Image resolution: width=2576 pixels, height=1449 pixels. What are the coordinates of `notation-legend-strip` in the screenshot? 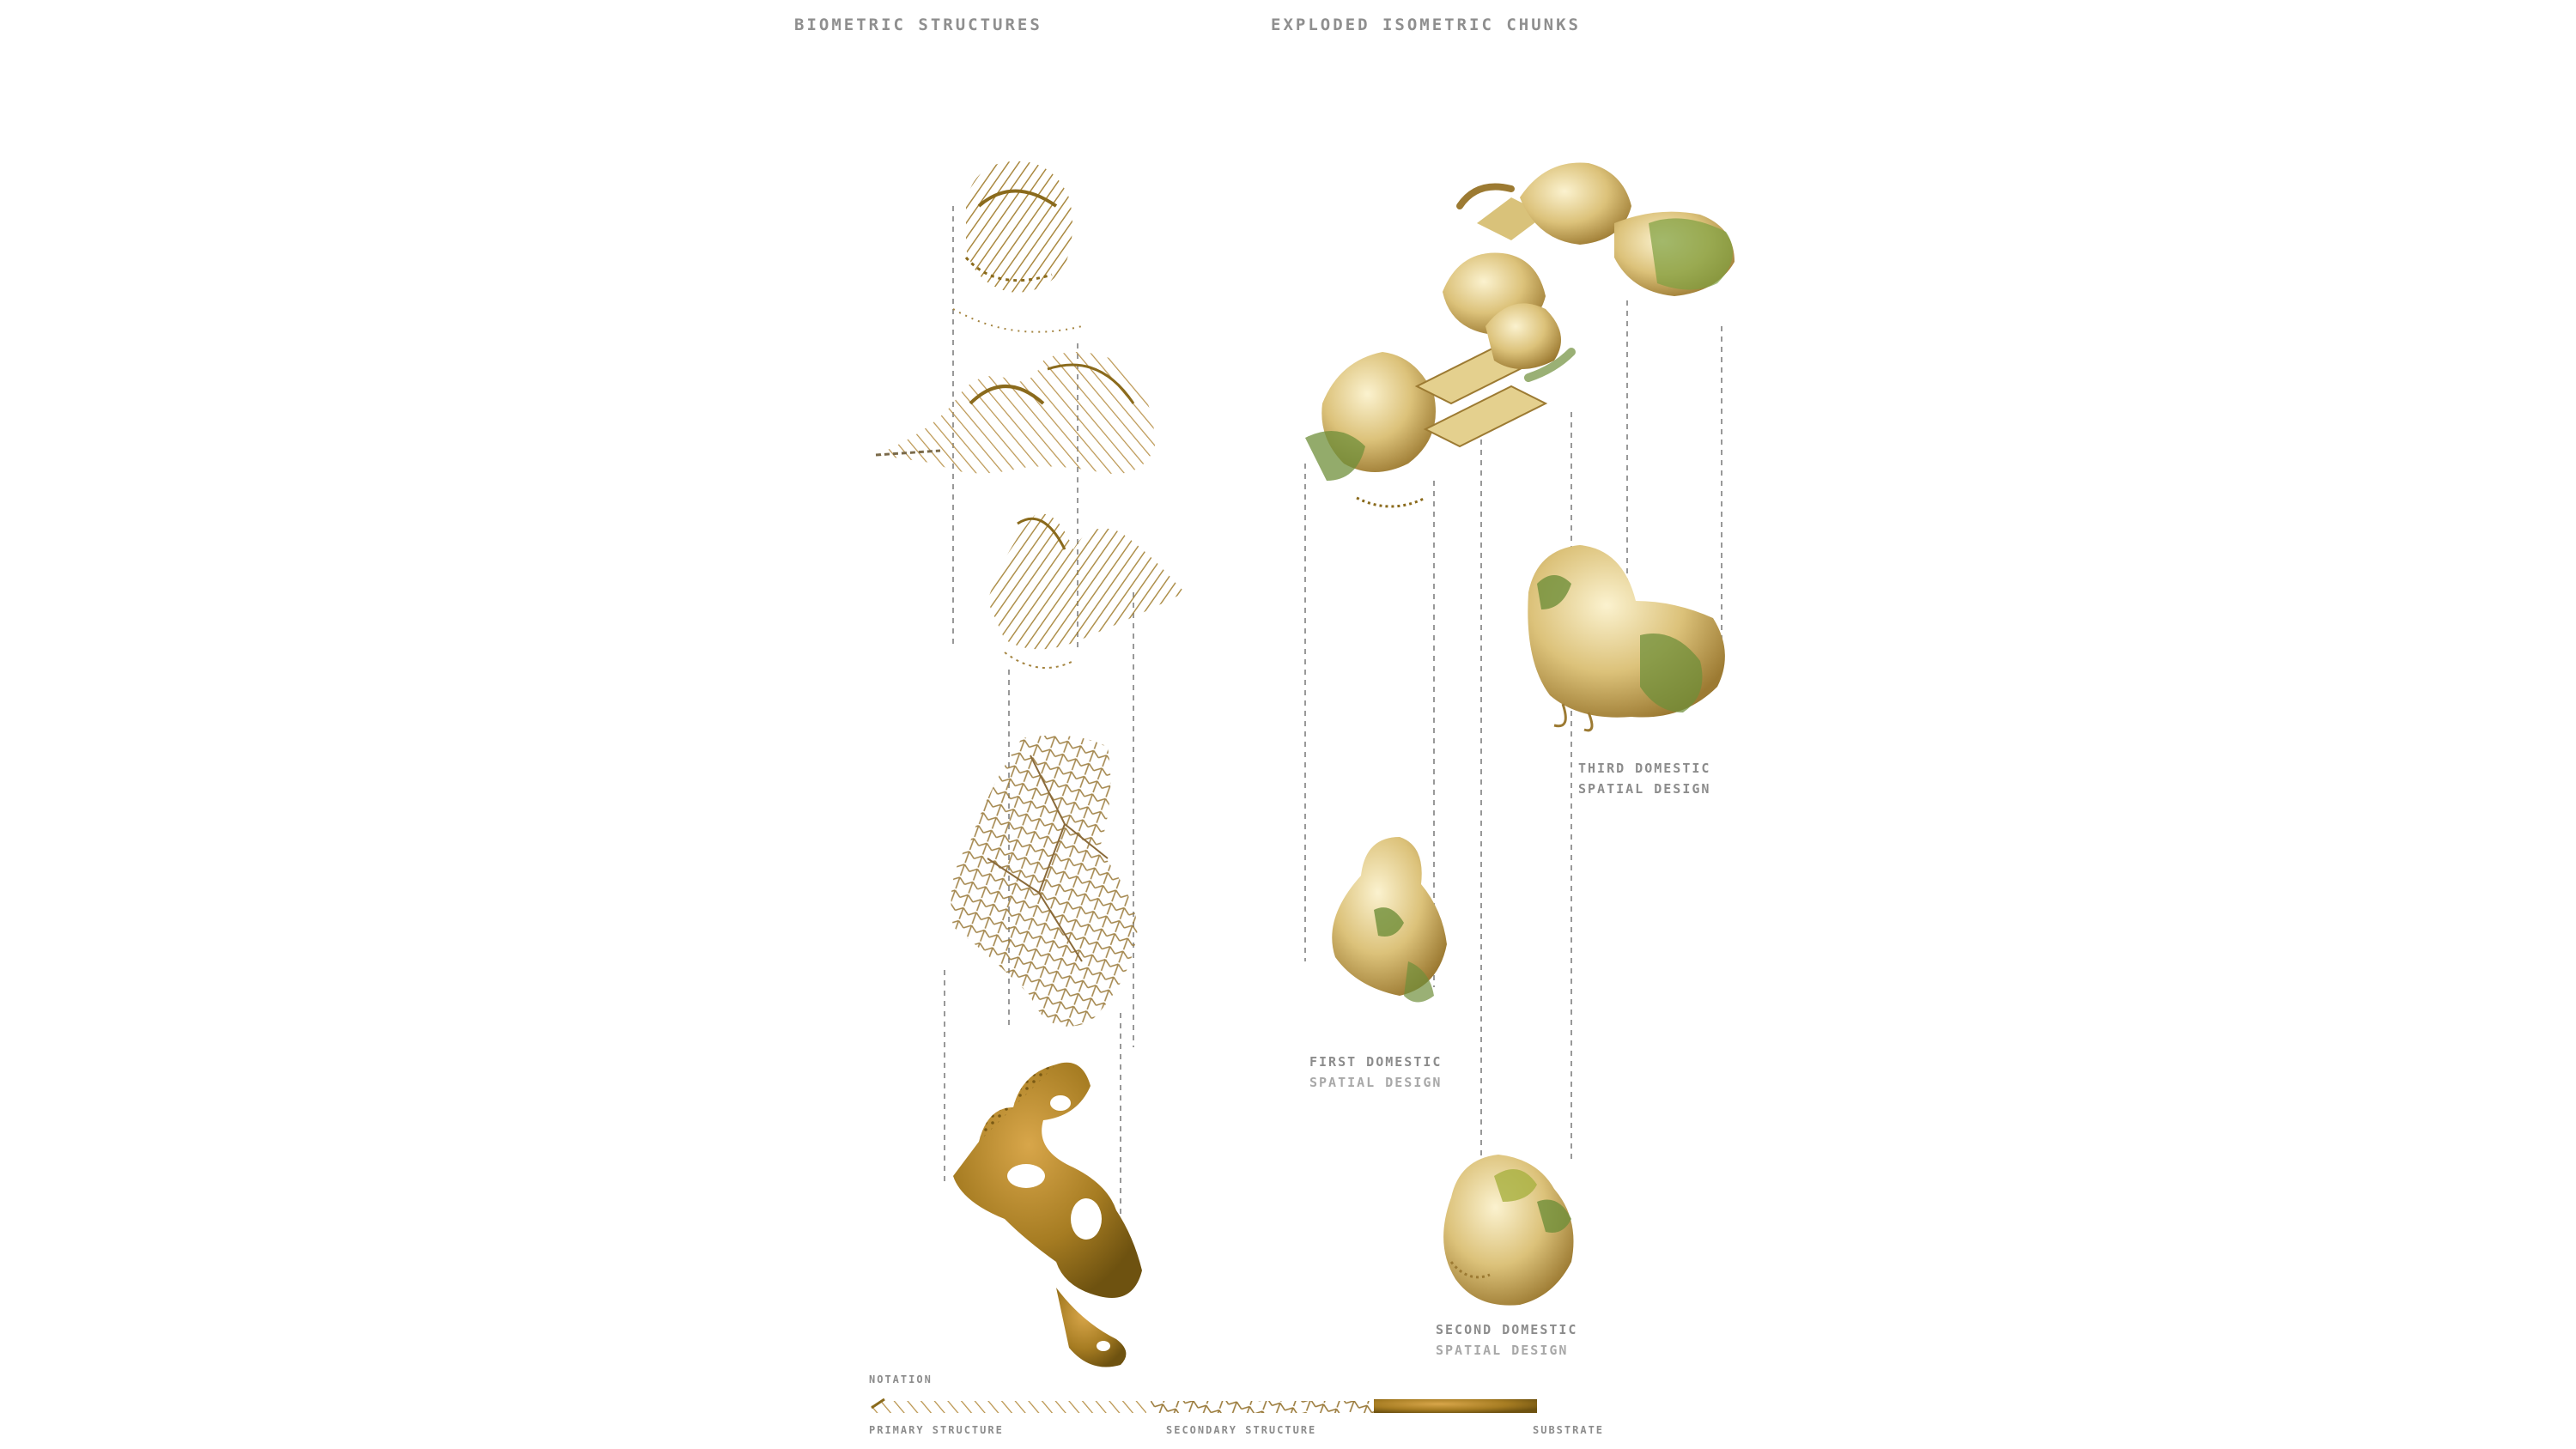 It's located at (1204, 1405).